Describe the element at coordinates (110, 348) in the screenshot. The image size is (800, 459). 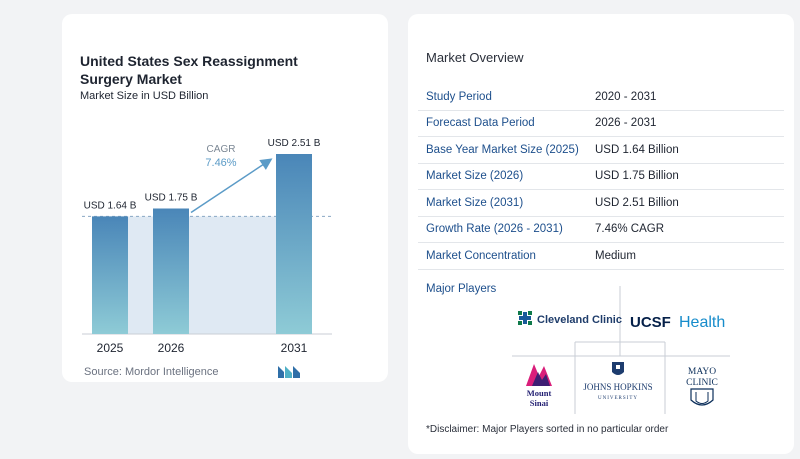
I see `tick-label-2025: 2025` at that location.